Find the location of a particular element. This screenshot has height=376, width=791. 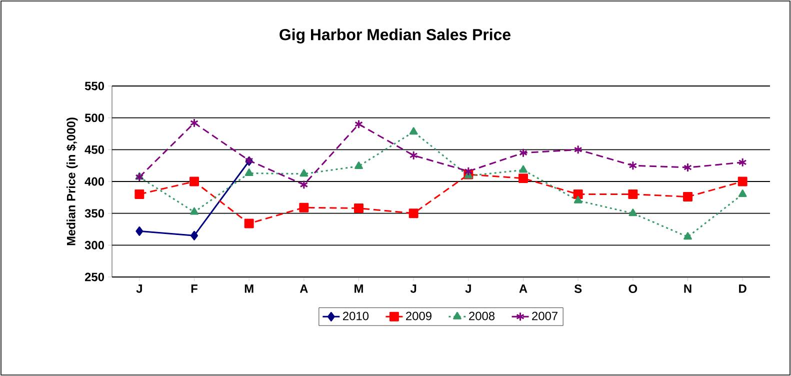

legend-label: 2009 is located at coordinates (419, 316).